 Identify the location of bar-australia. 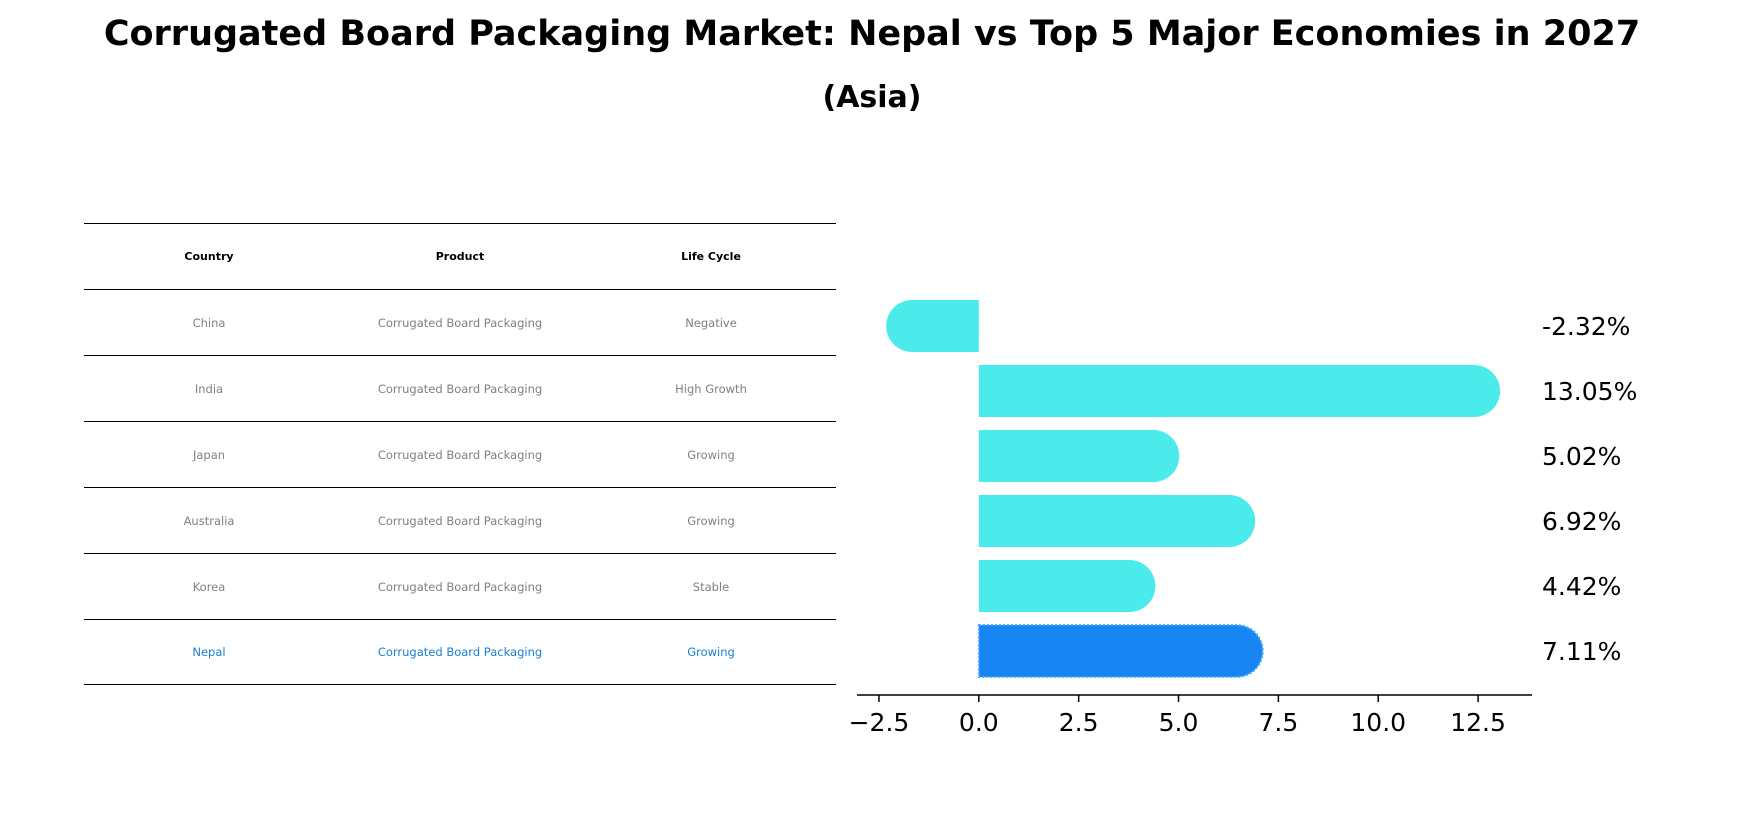
(1117, 521).